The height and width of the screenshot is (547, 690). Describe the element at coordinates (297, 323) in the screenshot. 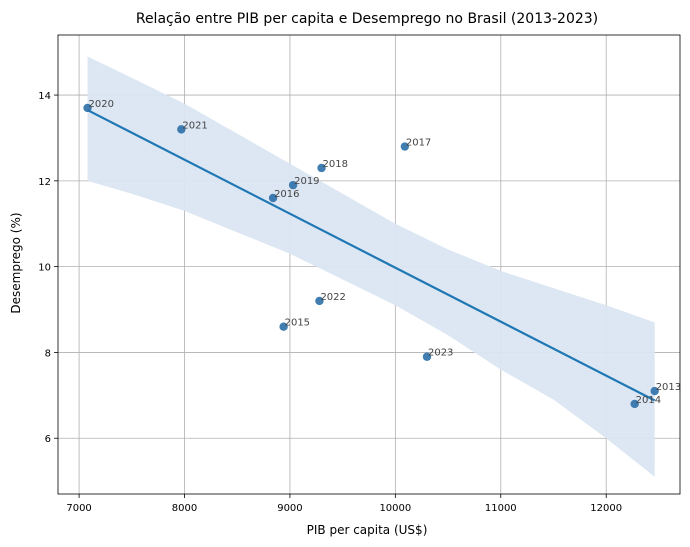

I see `point-label: 2015` at that location.